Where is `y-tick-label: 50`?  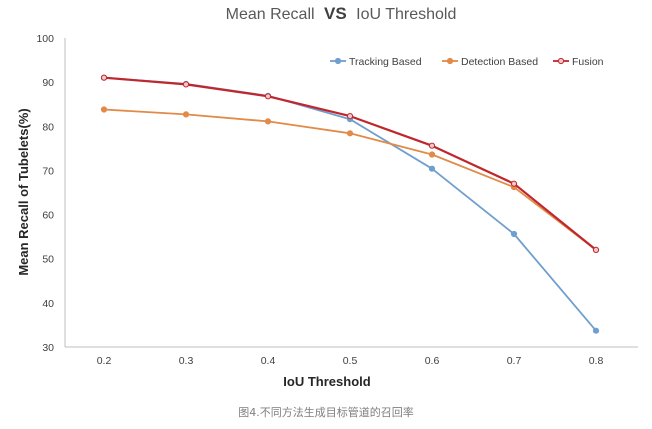 y-tick-label: 50 is located at coordinates (48, 260).